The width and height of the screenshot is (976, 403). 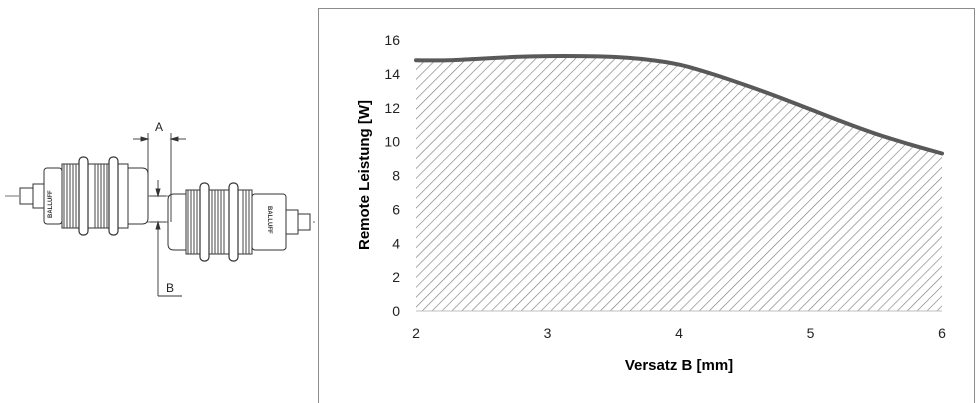 I want to click on x-tick-label: 4, so click(x=679, y=333).